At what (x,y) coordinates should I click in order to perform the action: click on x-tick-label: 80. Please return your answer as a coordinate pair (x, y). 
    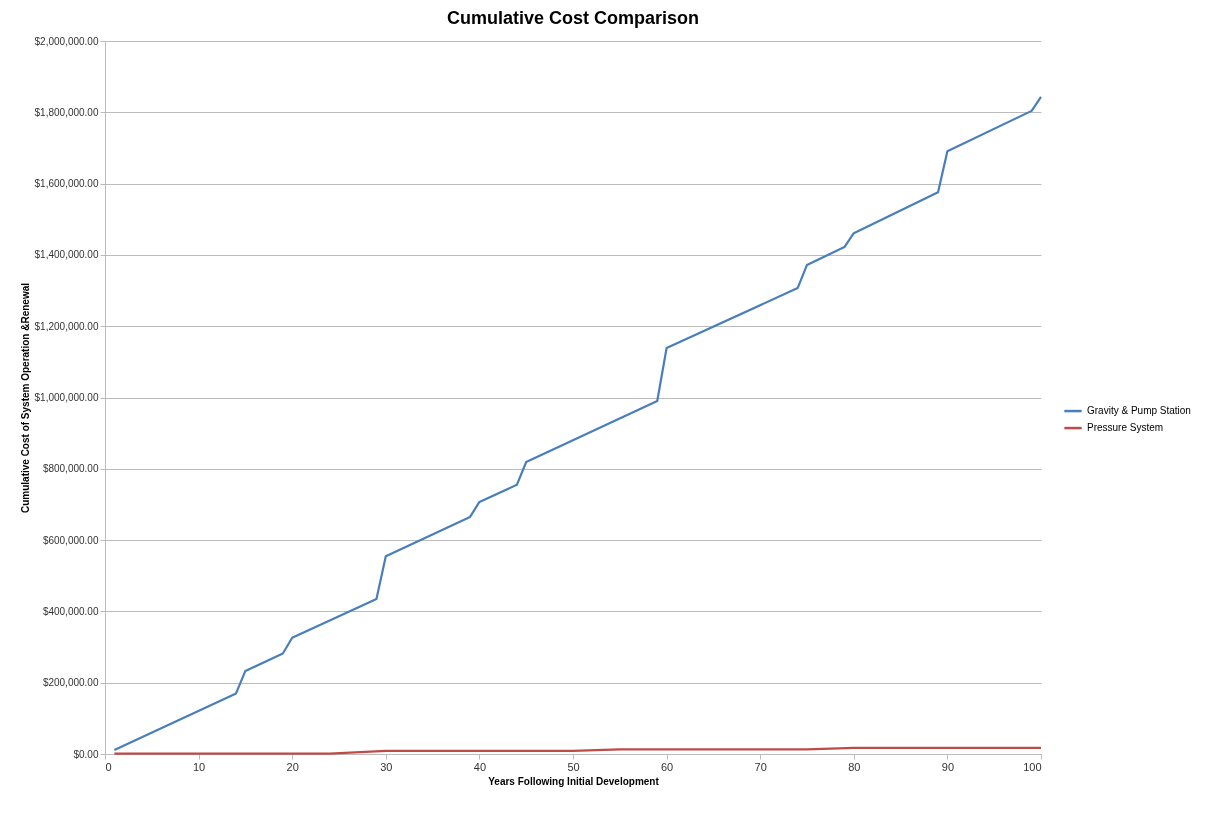
    Looking at the image, I should click on (854, 766).